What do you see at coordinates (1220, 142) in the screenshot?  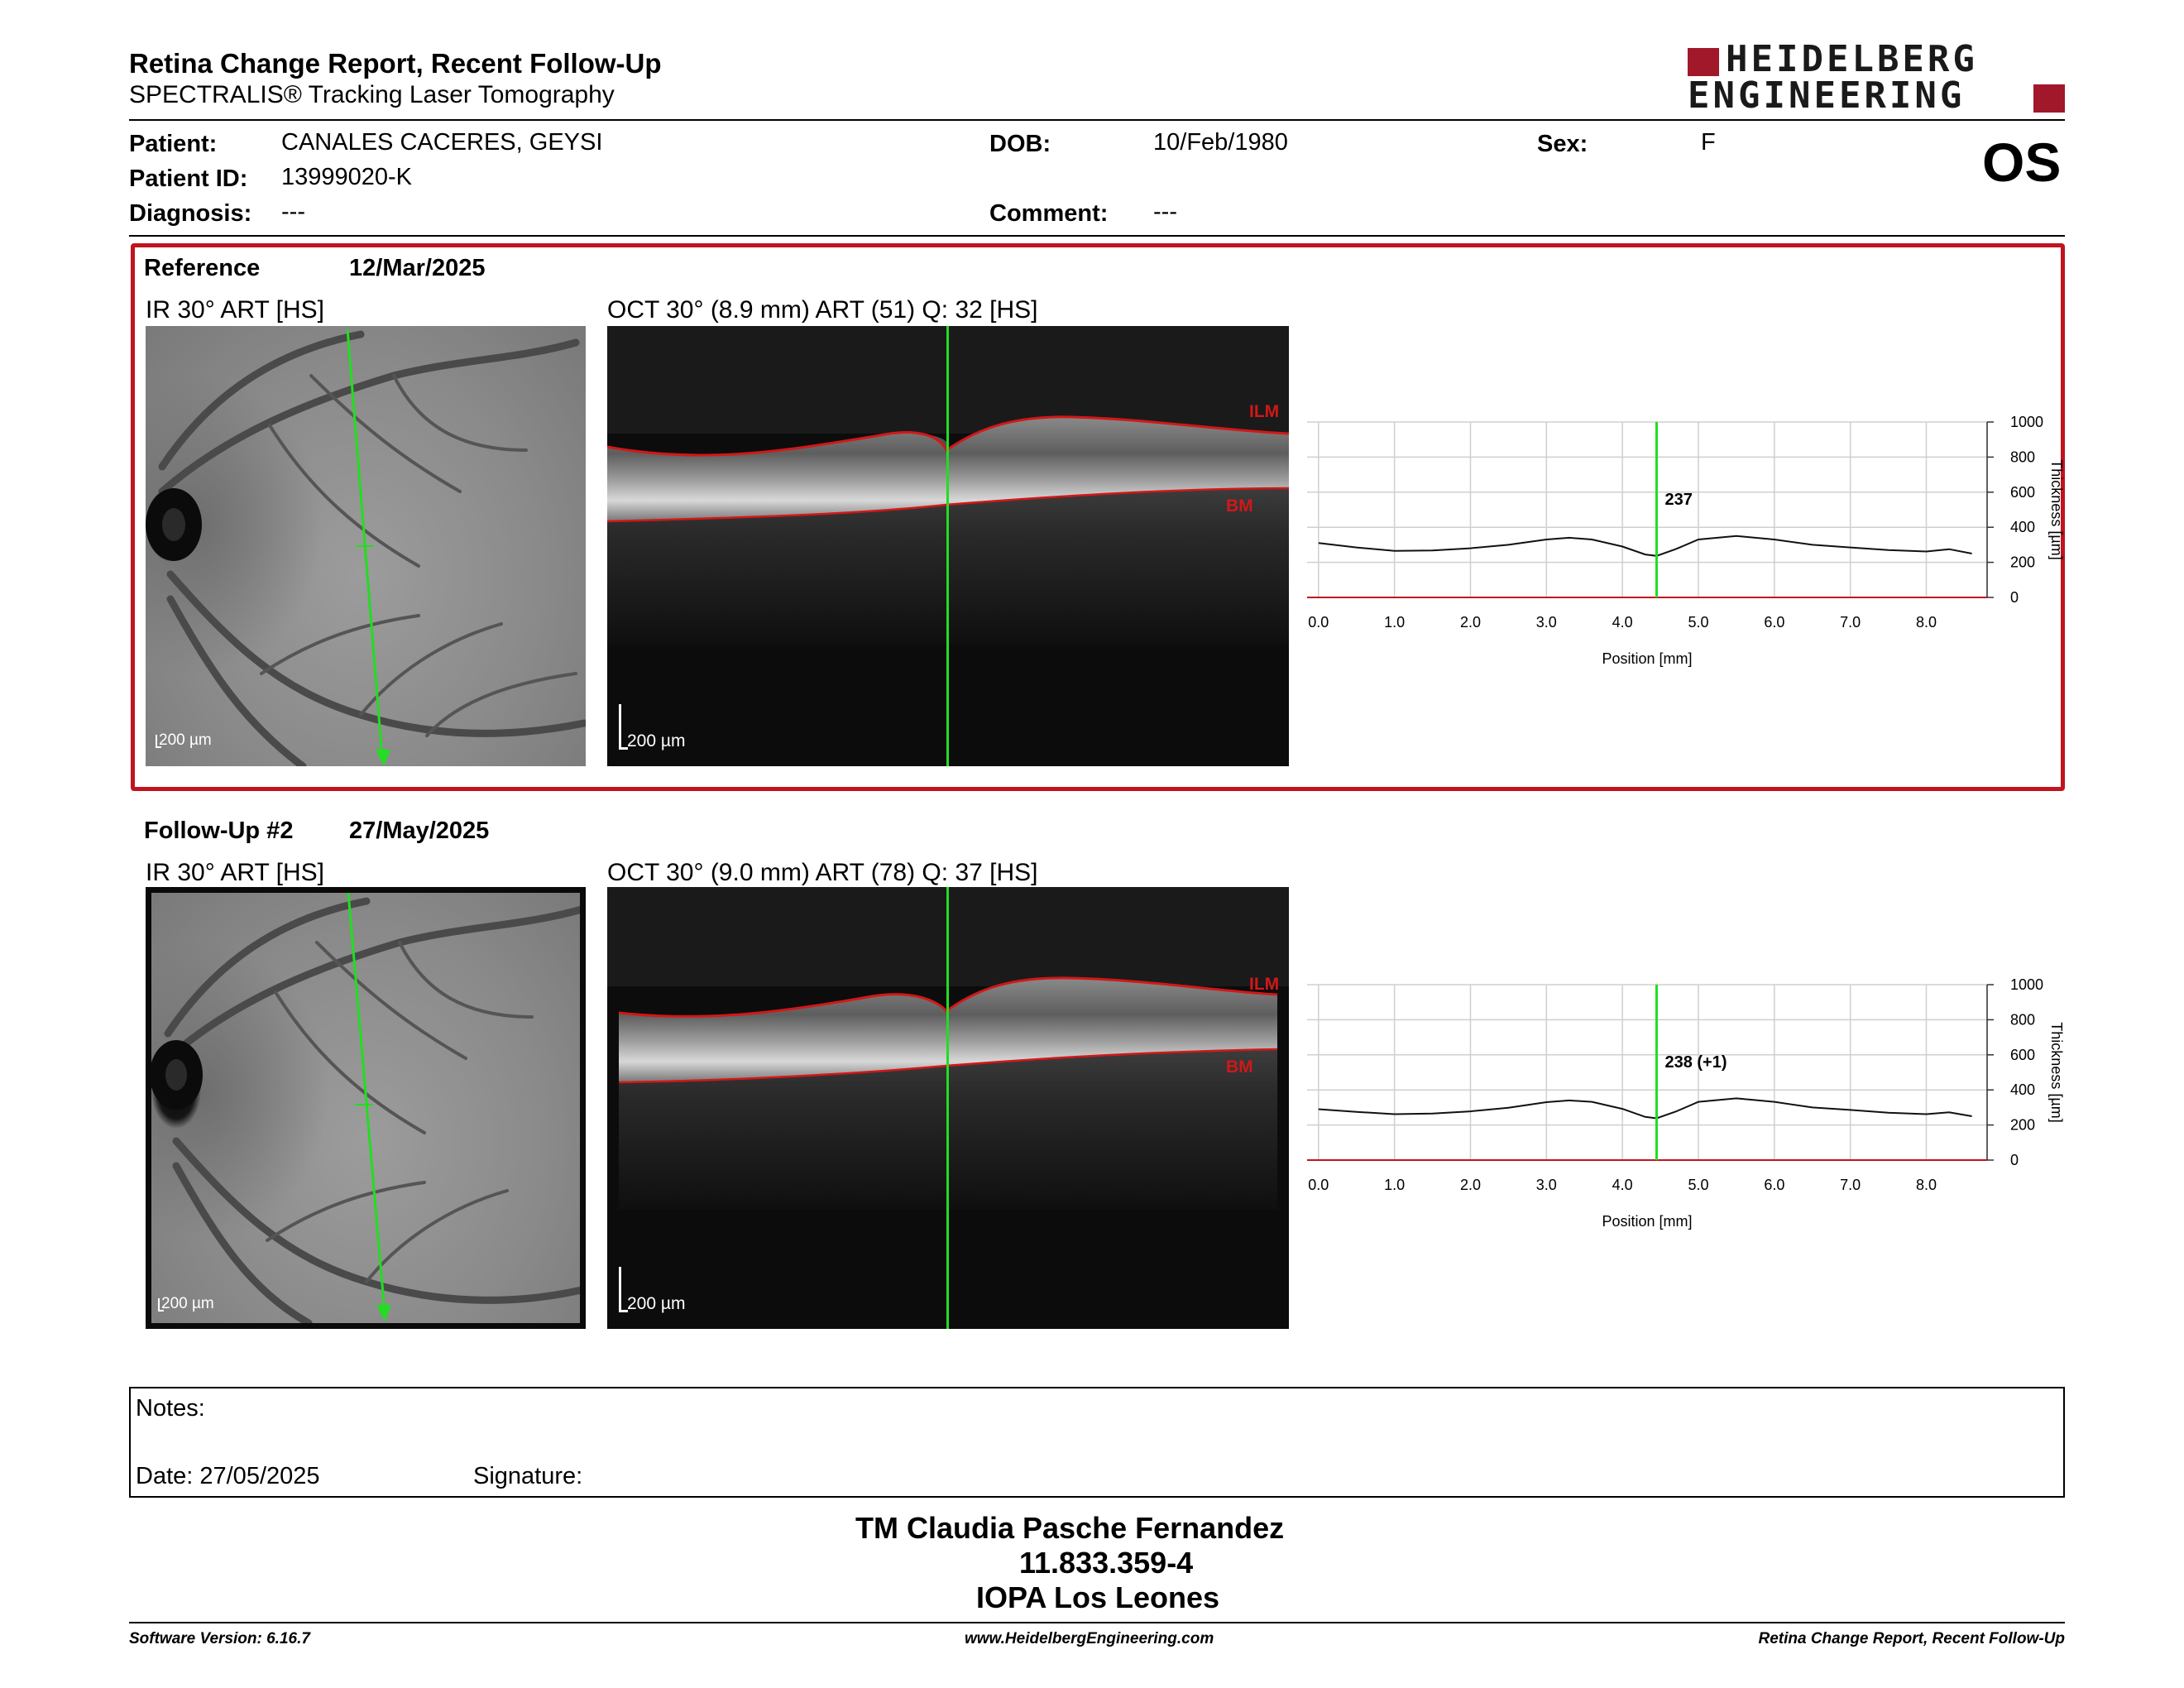 I see `dob-value: 10/Feb/1980` at bounding box center [1220, 142].